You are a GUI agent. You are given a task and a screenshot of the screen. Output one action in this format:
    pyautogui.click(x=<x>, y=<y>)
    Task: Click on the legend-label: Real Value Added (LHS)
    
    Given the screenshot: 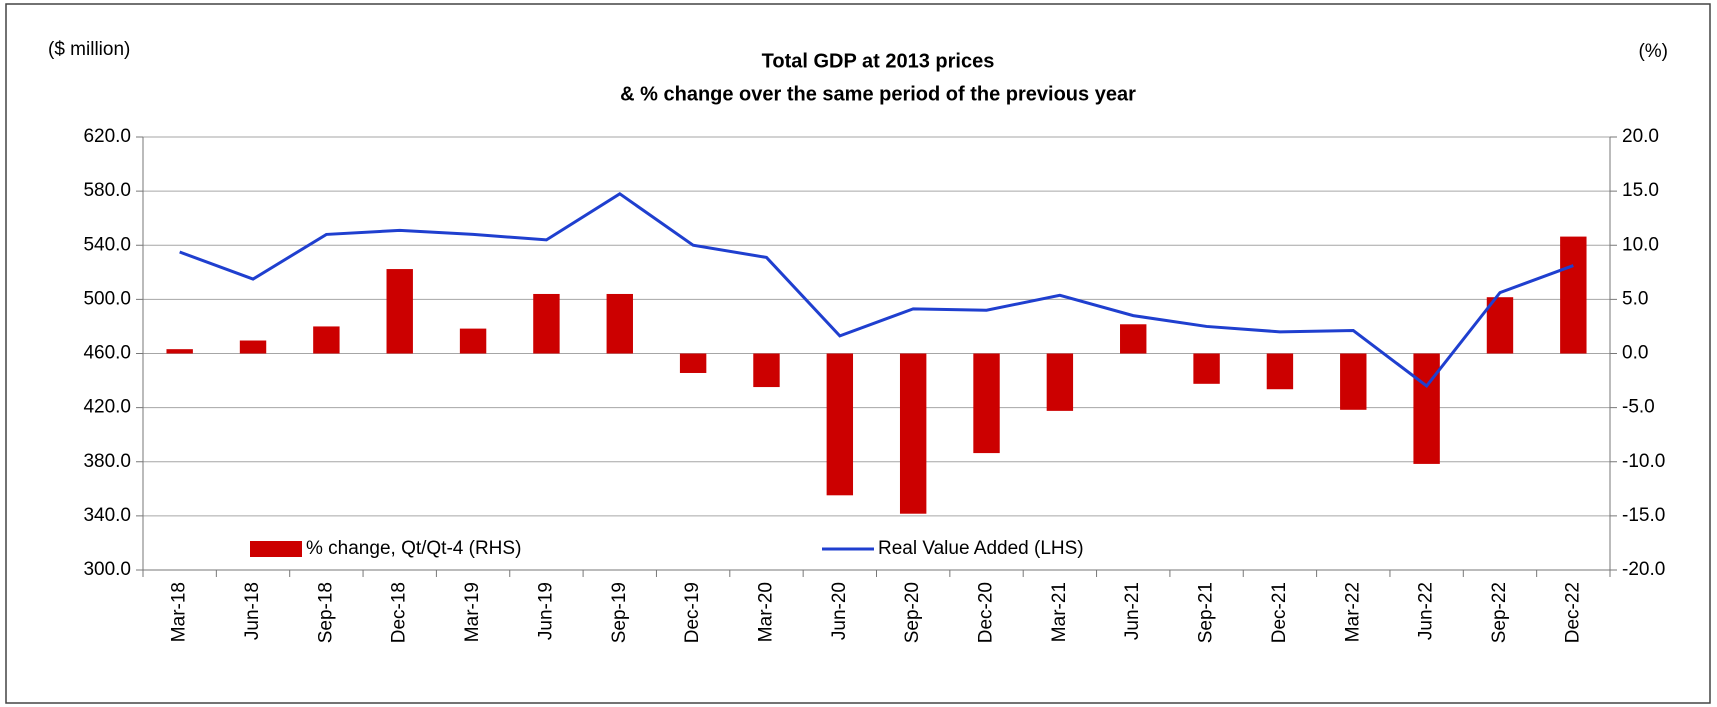 What is the action you would take?
    pyautogui.click(x=981, y=548)
    